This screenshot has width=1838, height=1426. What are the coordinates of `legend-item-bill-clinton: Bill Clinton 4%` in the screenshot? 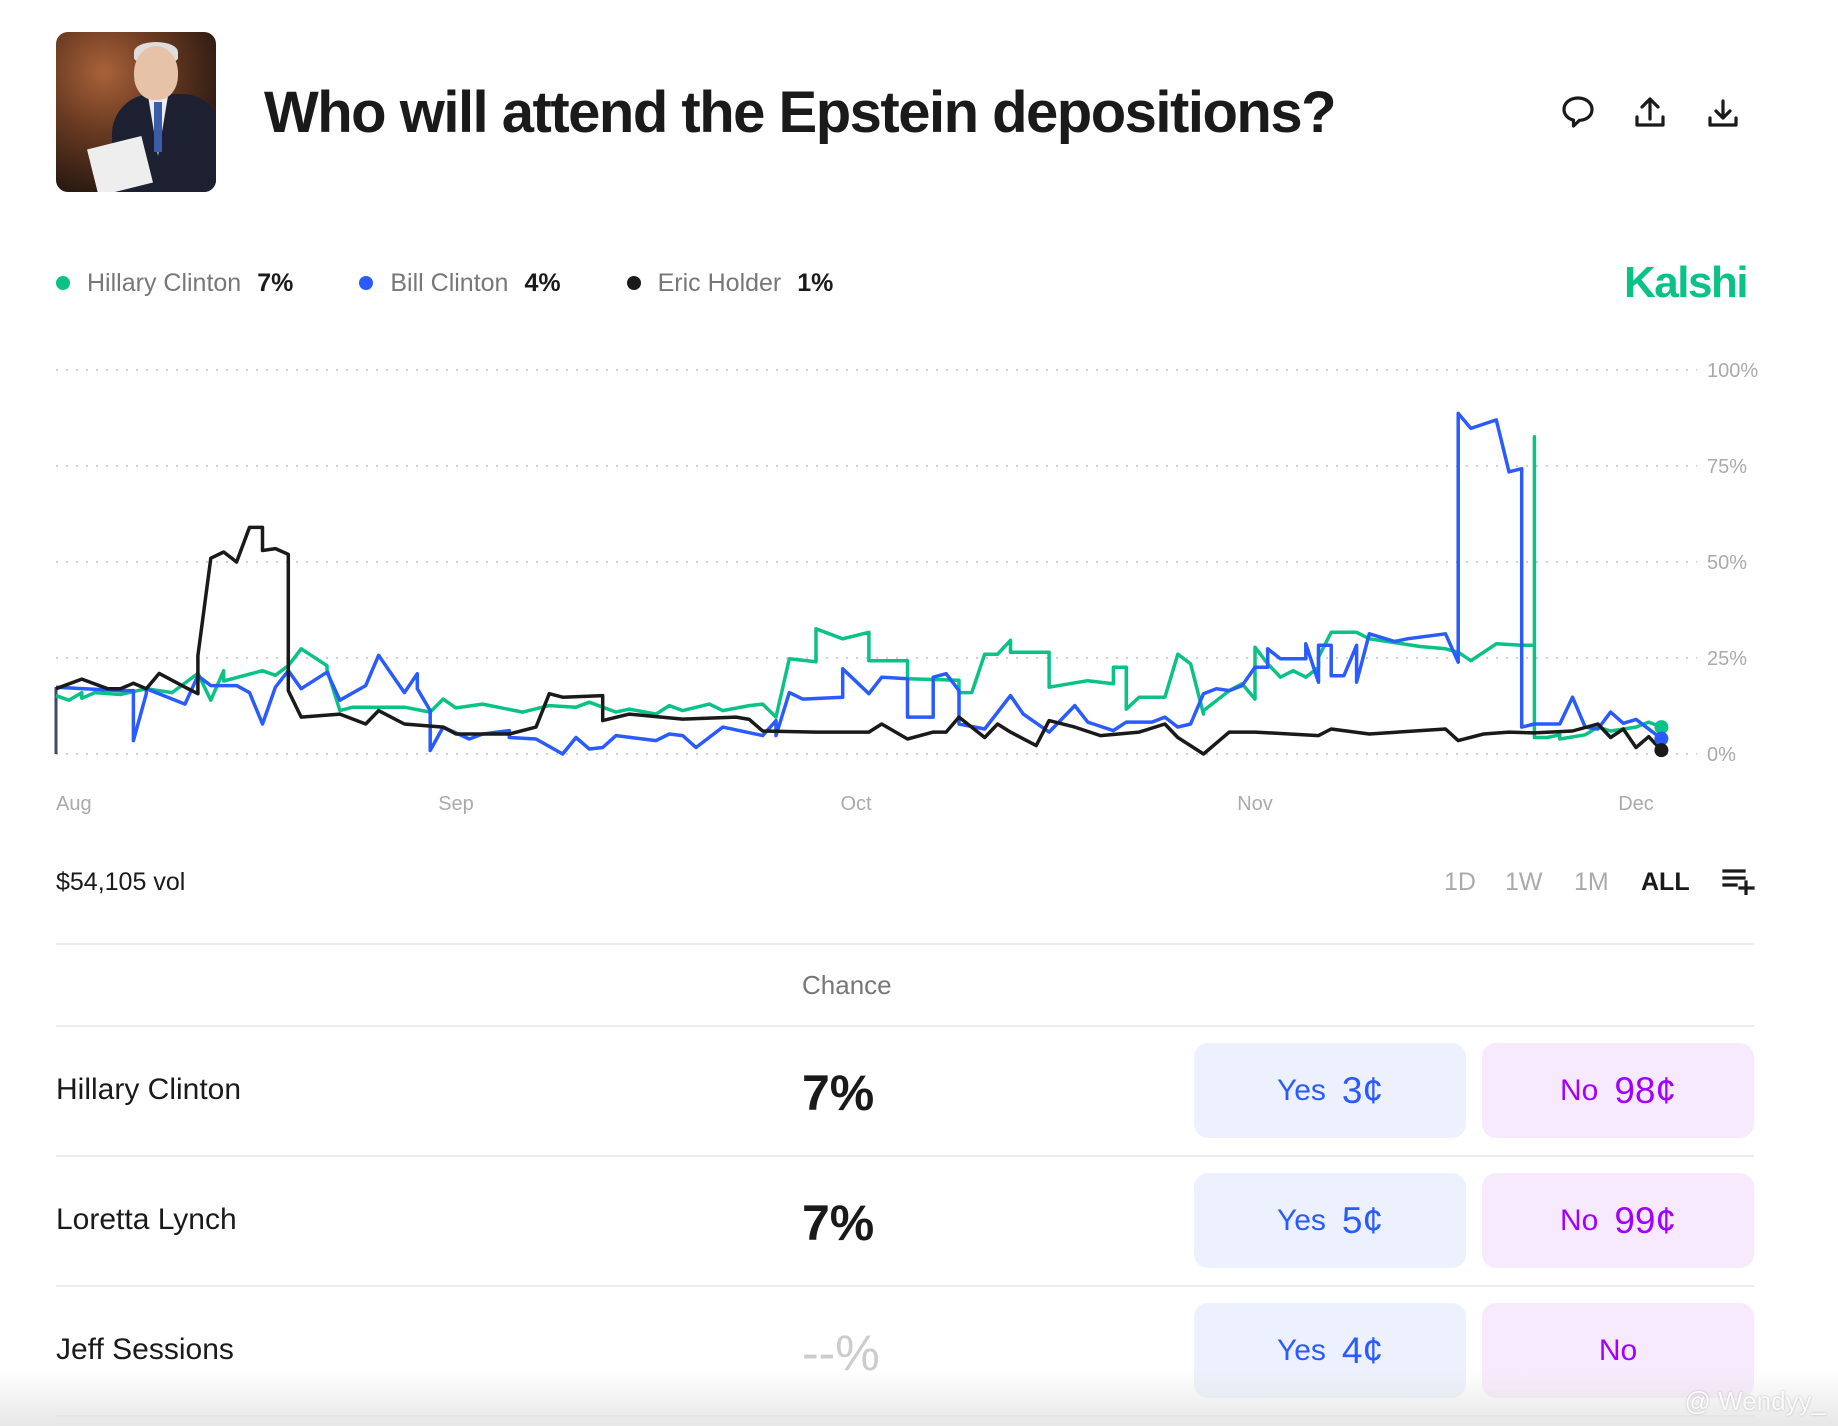 It's located at (460, 283).